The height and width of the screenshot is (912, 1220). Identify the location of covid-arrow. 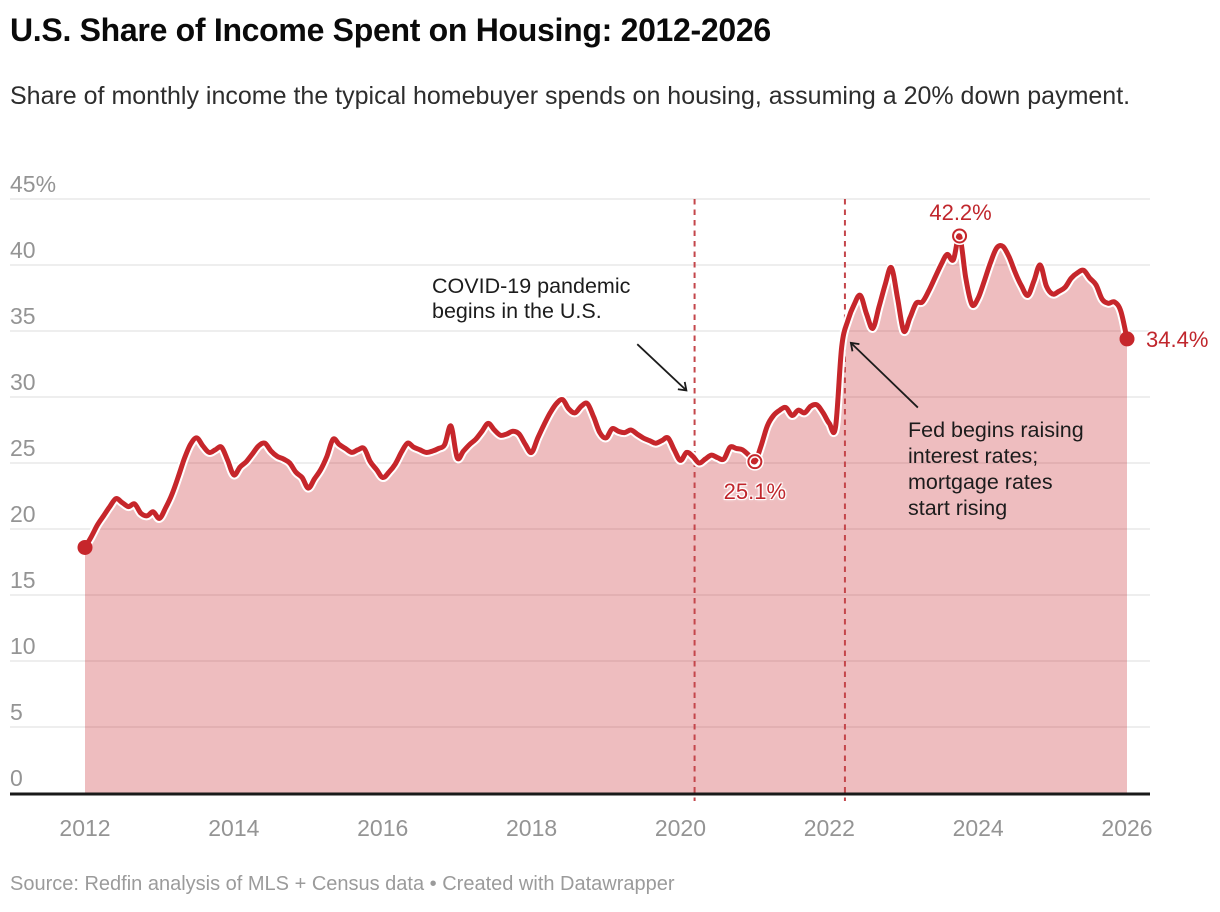
(662, 367).